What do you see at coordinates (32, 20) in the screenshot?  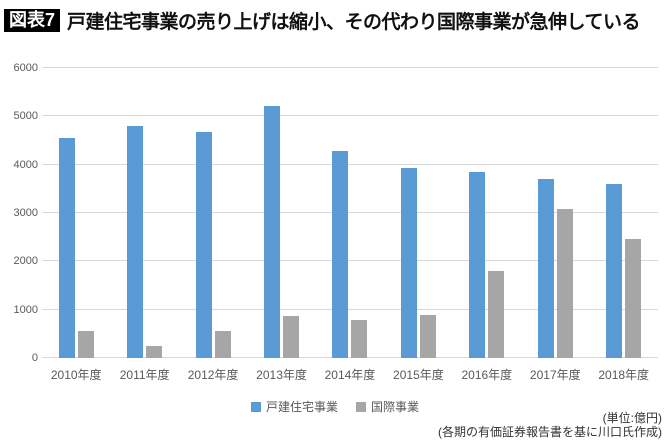 I see `figure-label-badge: 図表7` at bounding box center [32, 20].